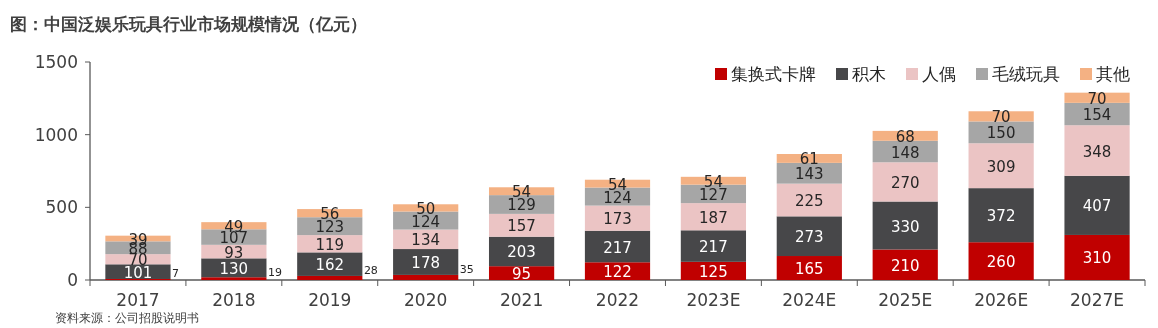 Image resolution: width=1158 pixels, height=328 pixels. I want to click on legend-label: 毛绒玩具, so click(1026, 74).